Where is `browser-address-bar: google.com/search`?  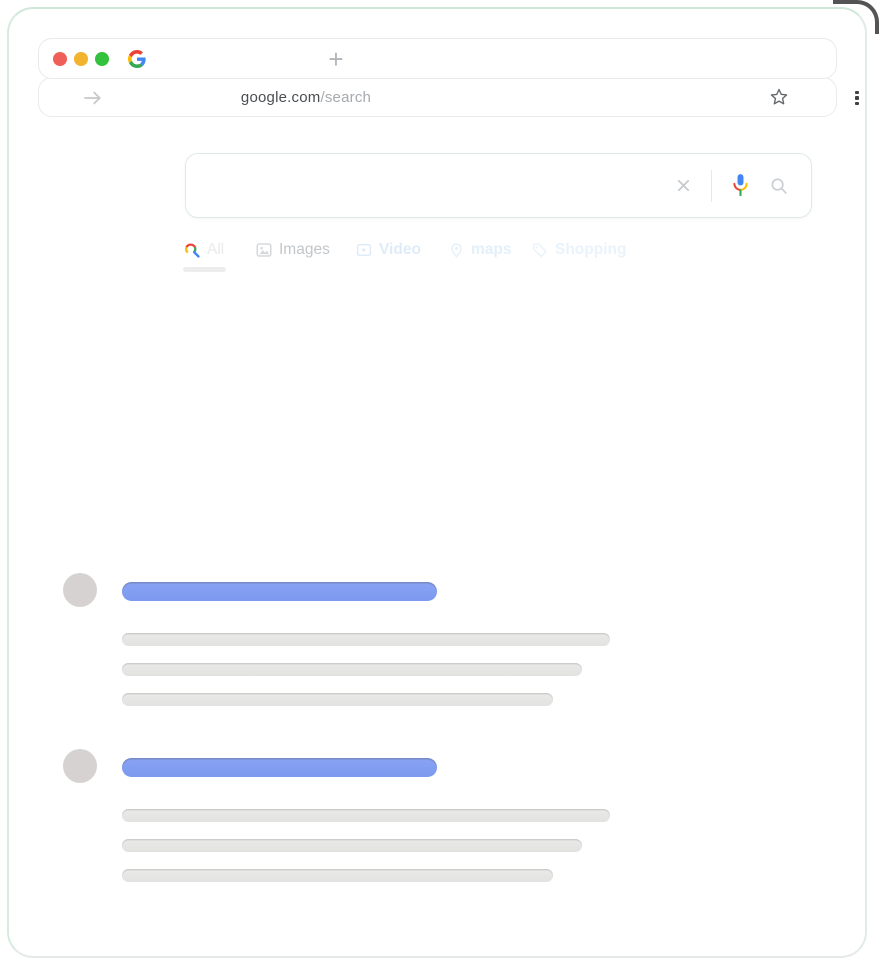 browser-address-bar: google.com/search is located at coordinates (448, 97).